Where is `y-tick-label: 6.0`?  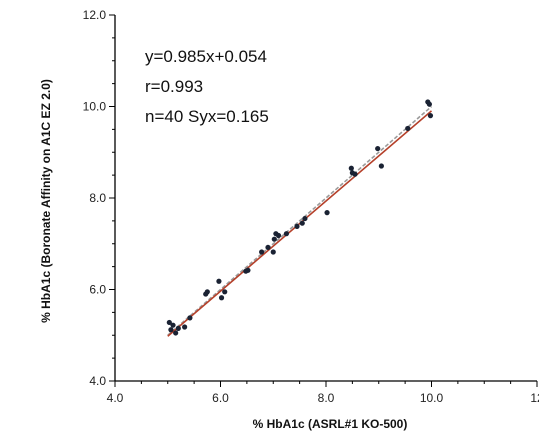 y-tick-label: 6.0 is located at coordinates (97, 290).